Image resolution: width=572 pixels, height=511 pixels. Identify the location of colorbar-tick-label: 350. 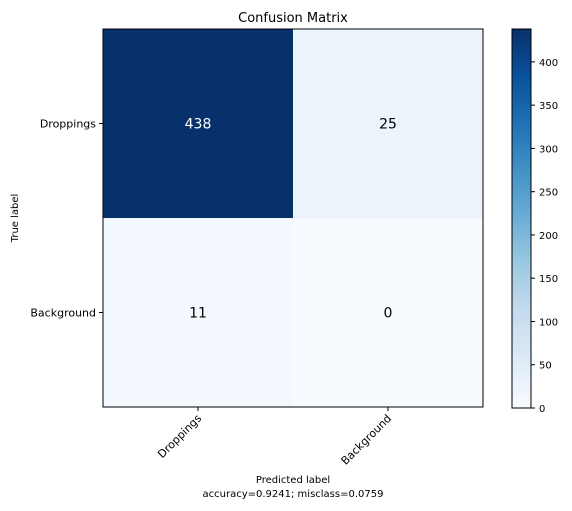
(548, 106).